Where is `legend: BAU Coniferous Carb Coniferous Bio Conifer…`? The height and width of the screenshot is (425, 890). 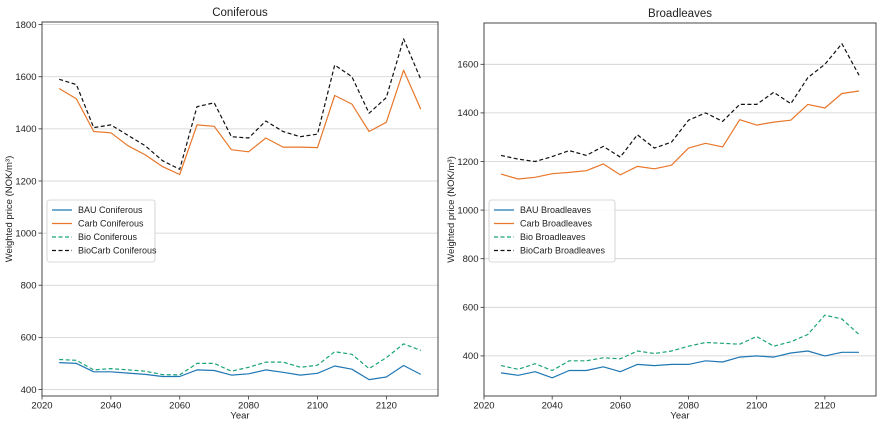
legend: BAU Coniferous Carb Coniferous Bio Conifer… is located at coordinates (101, 231).